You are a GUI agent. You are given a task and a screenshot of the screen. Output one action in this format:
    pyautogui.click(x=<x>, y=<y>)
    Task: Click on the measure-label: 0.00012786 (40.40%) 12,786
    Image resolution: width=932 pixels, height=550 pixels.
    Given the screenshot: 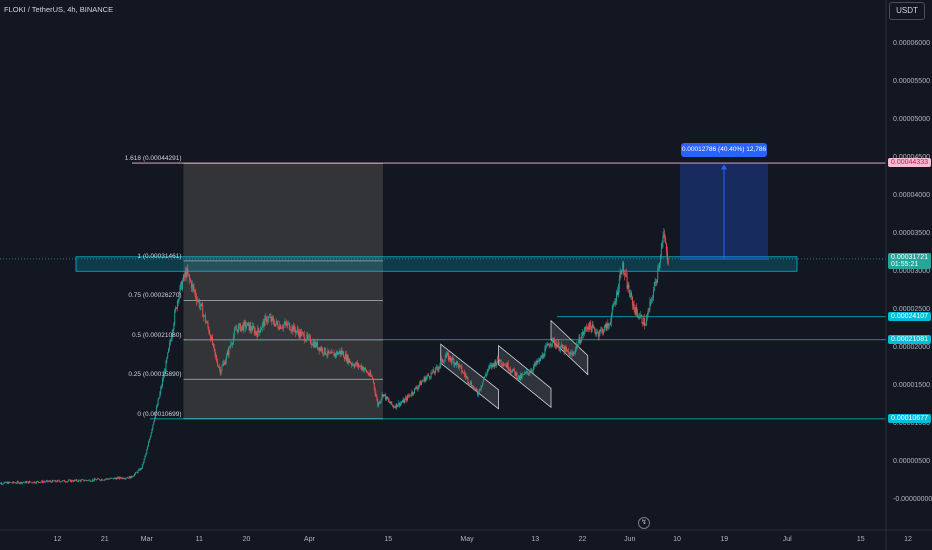 What is the action you would take?
    pyautogui.click(x=724, y=150)
    